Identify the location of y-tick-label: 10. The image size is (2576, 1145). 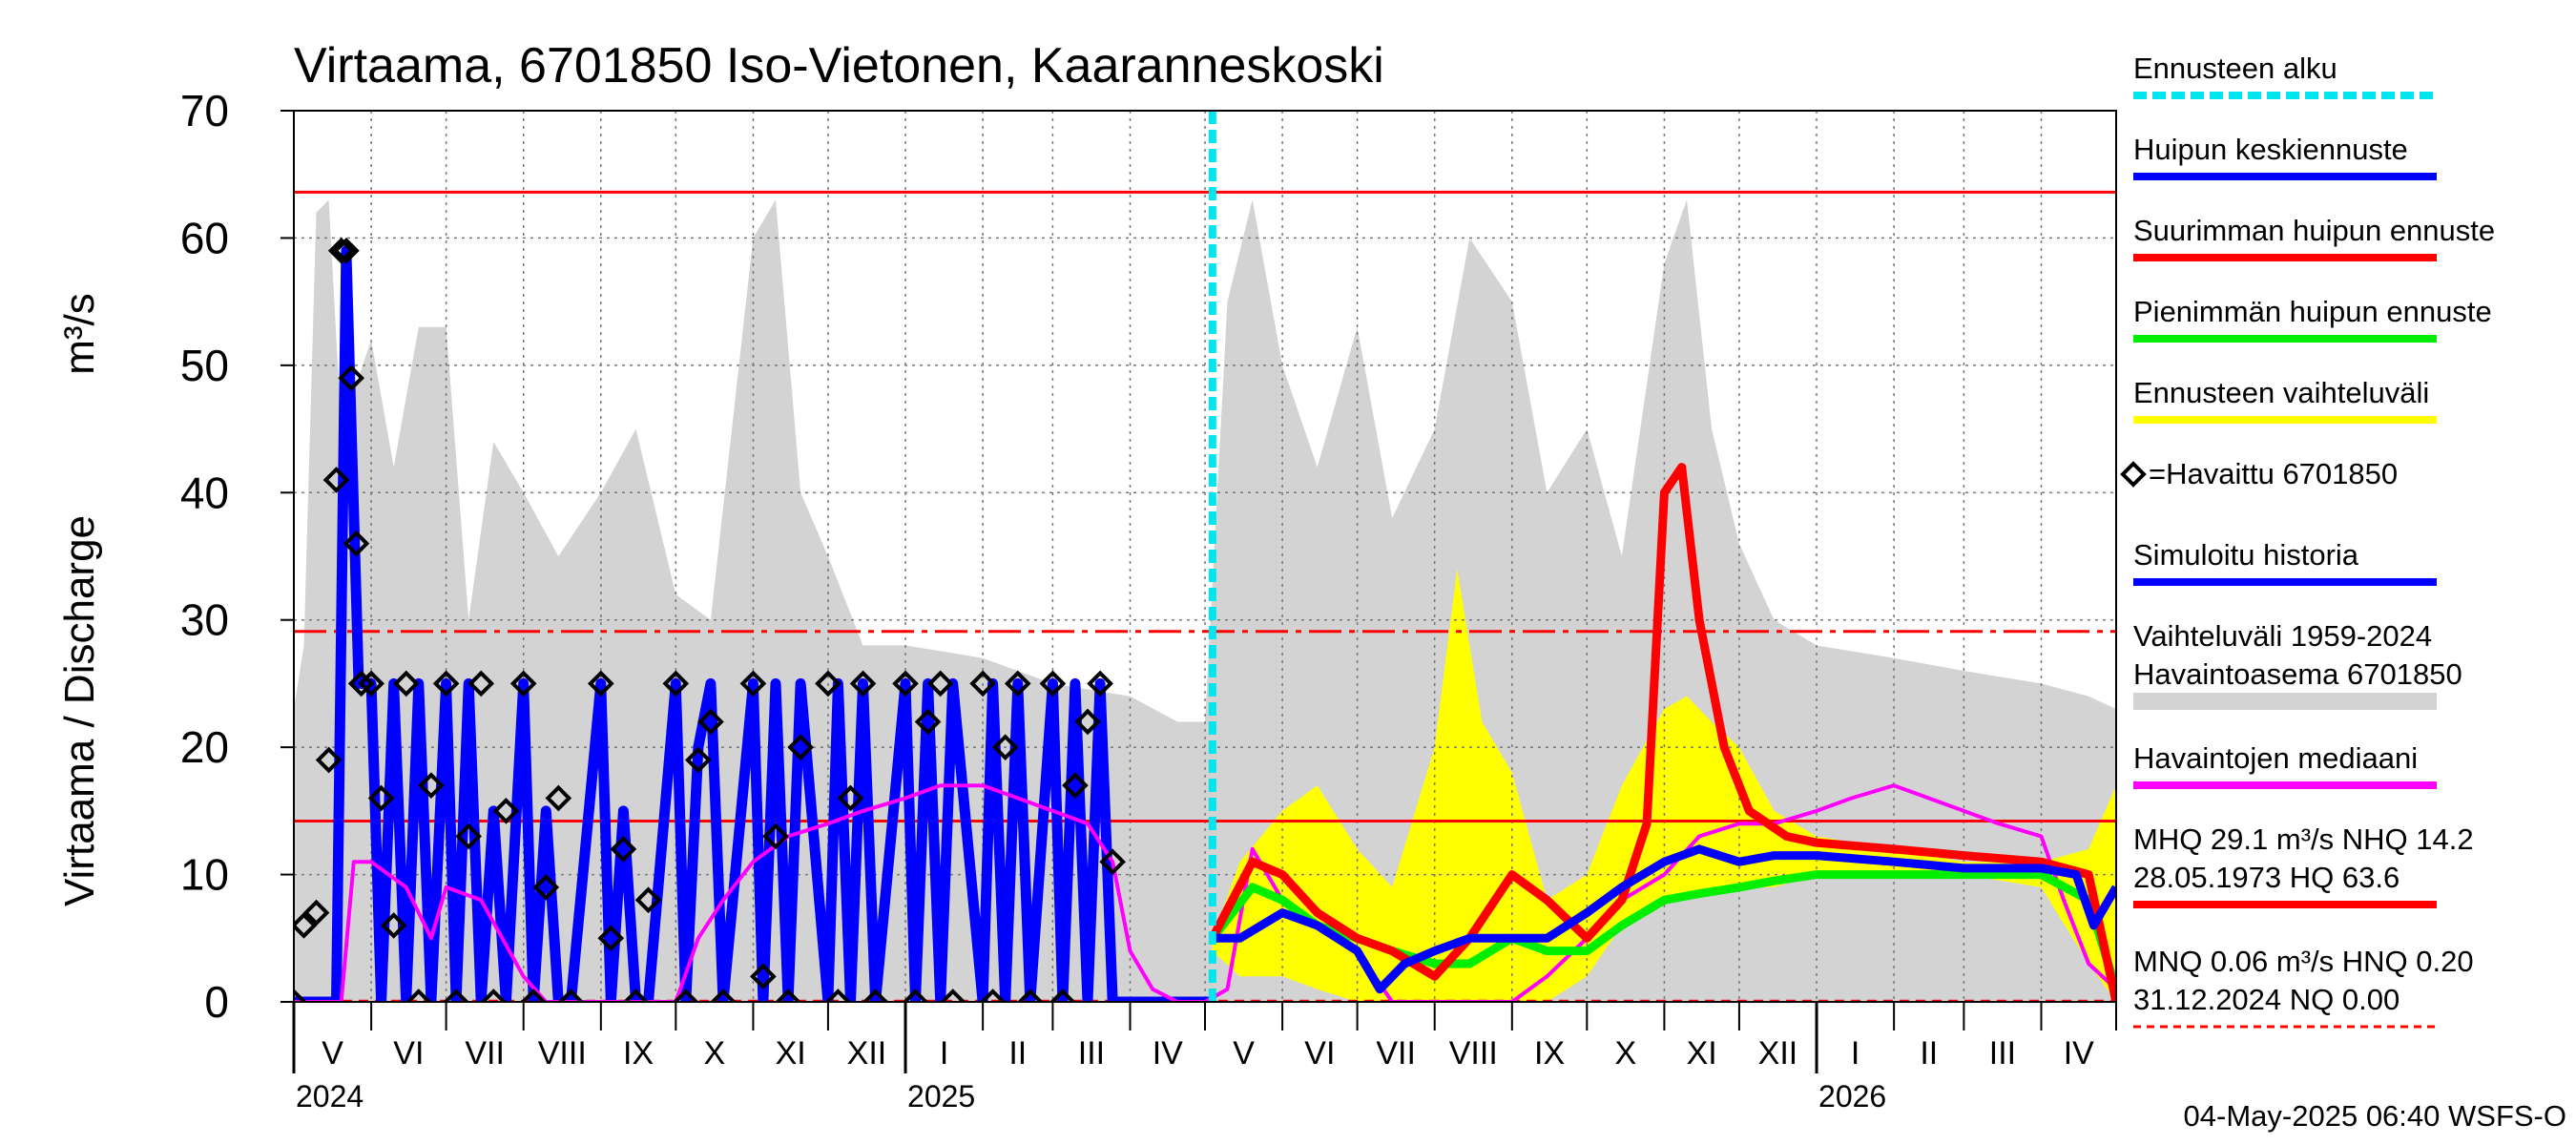
(204, 875).